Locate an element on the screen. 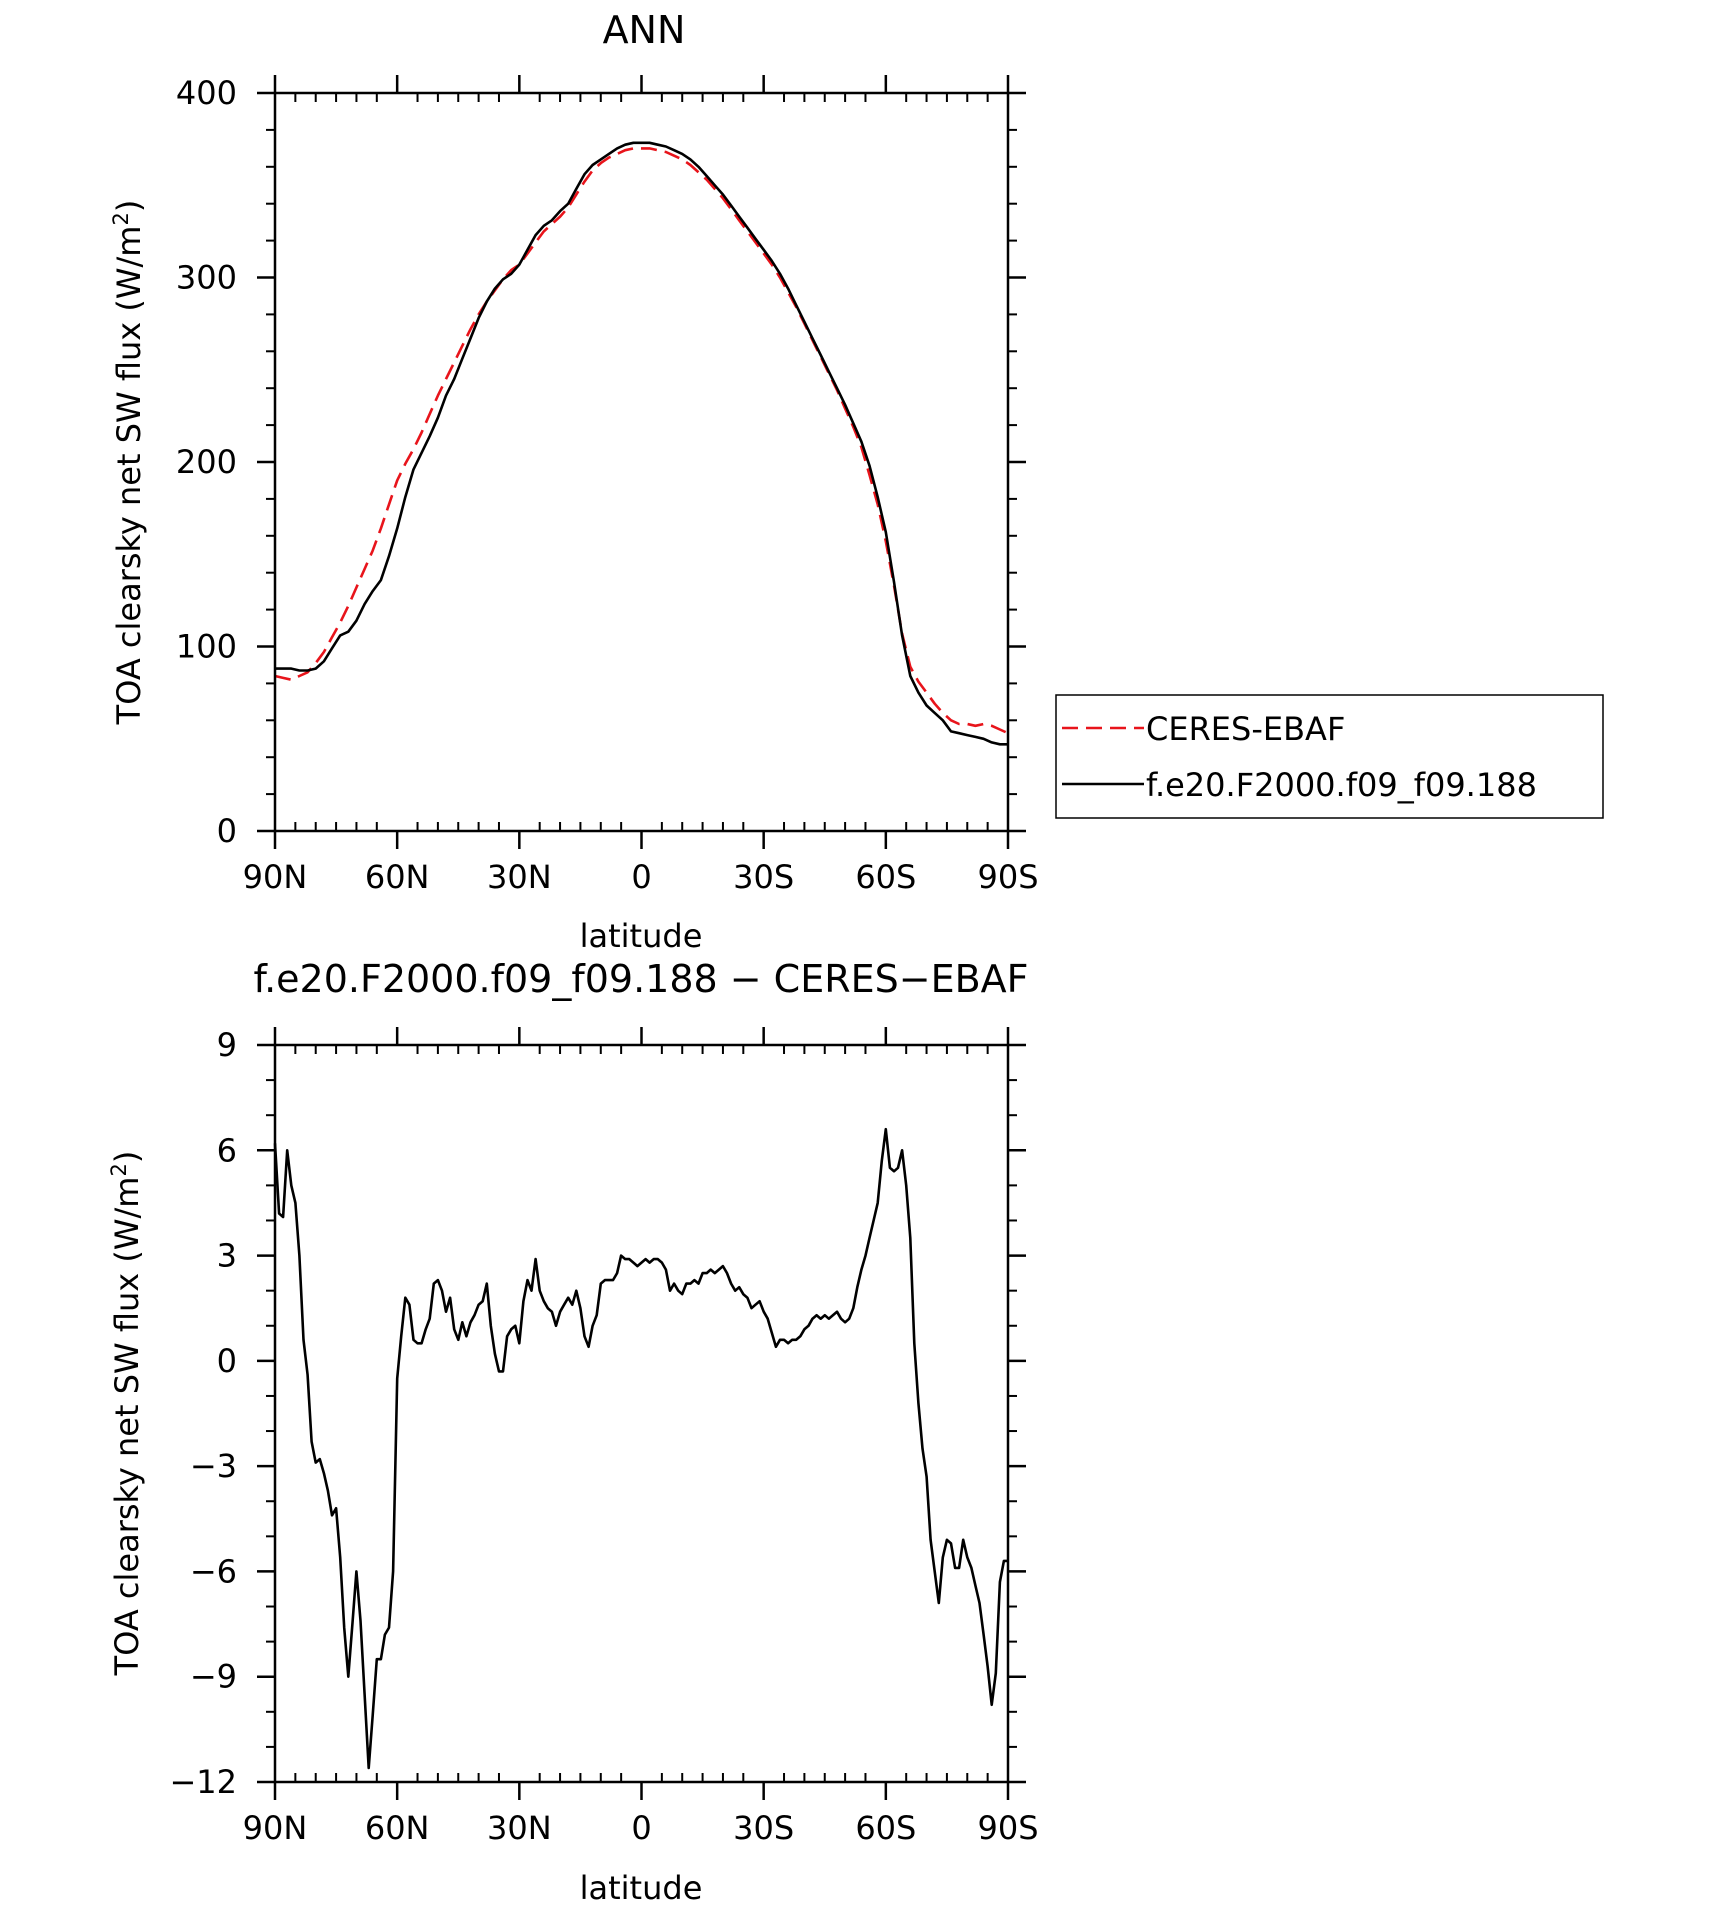 The image size is (1710, 1905). bottom-panel-series is located at coordinates (640, 1448).